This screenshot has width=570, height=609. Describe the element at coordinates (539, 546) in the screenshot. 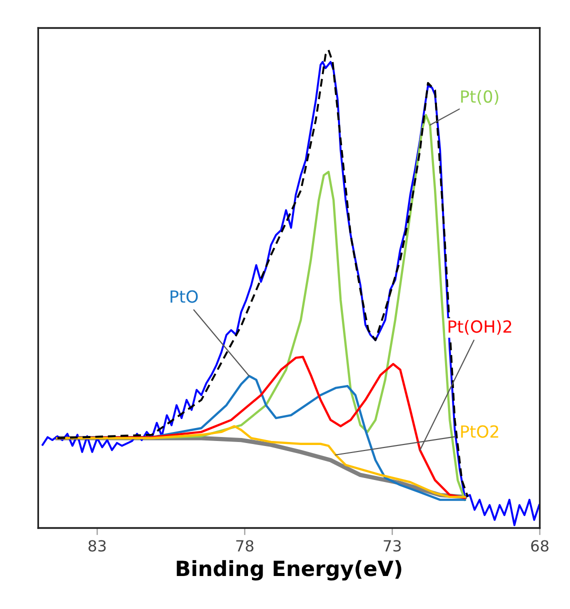

I see `x-tick-label: 68` at that location.